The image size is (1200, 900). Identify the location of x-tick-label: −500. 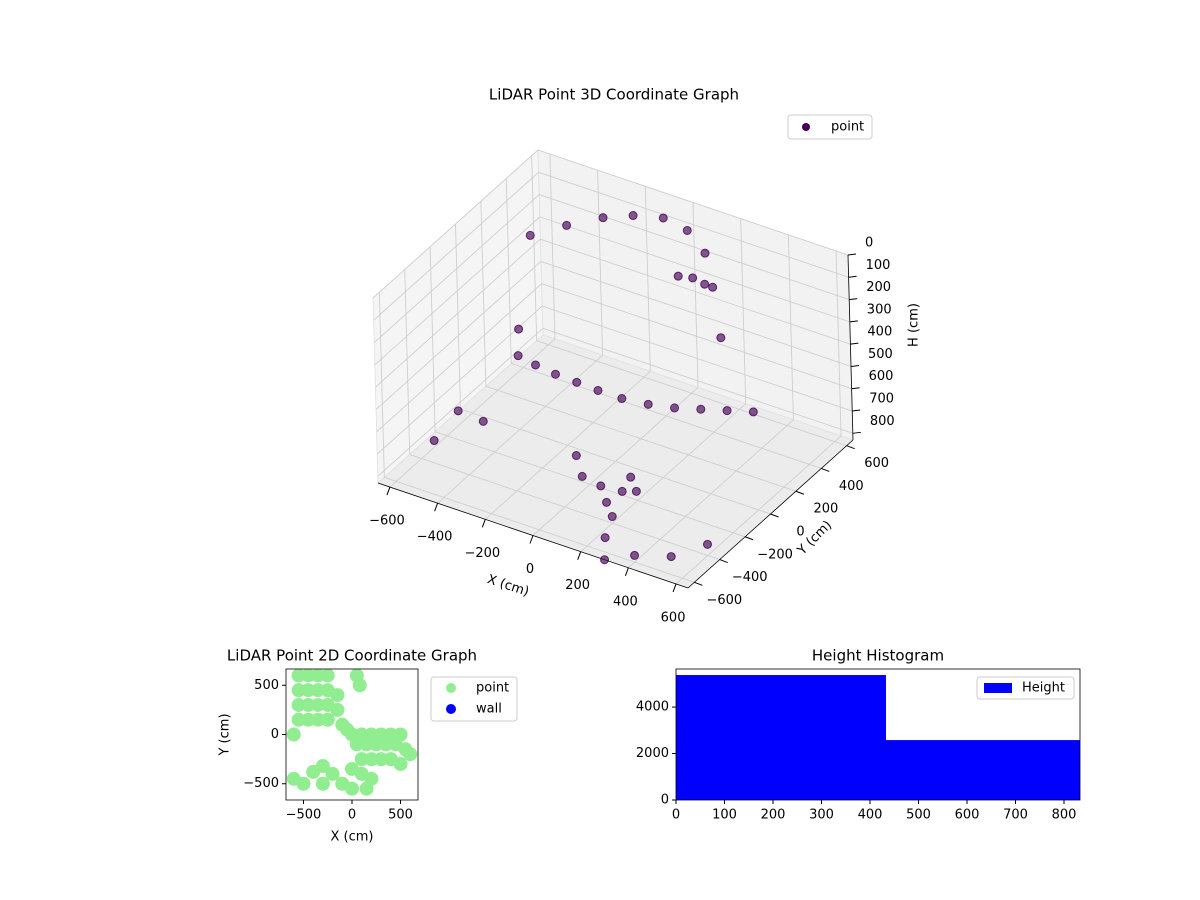
(304, 815).